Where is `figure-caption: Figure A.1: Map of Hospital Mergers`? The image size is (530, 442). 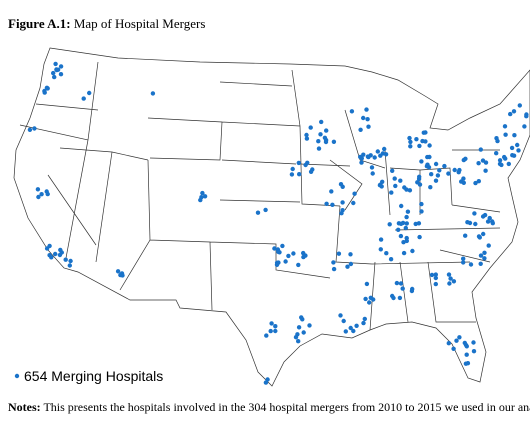 figure-caption: Figure A.1: Map of Hospital Mergers is located at coordinates (106, 24).